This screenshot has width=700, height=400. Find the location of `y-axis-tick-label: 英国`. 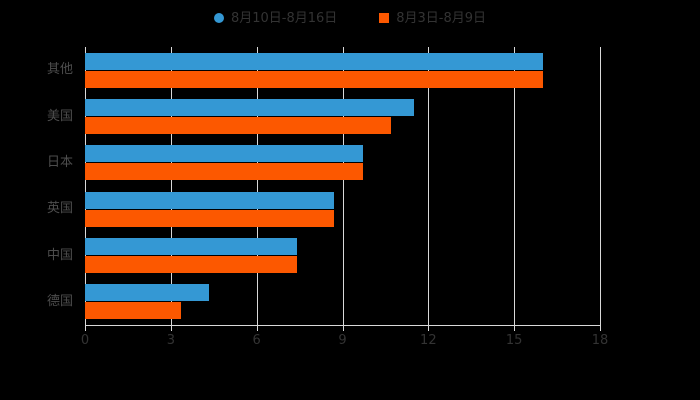

y-axis-tick-label: 英国 is located at coordinates (59, 209).